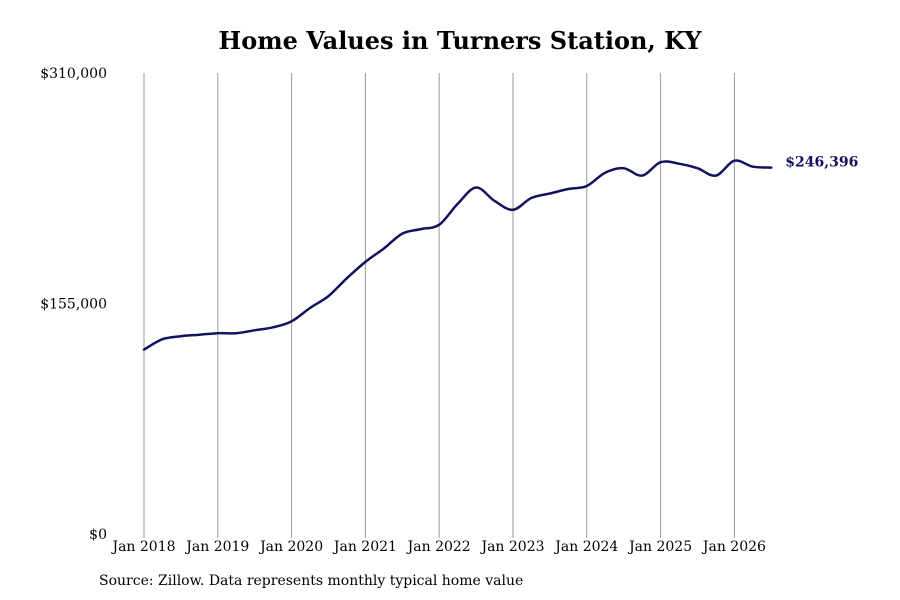  What do you see at coordinates (585, 547) in the screenshot?
I see `x-tick-label-2024: Jan 2024` at bounding box center [585, 547].